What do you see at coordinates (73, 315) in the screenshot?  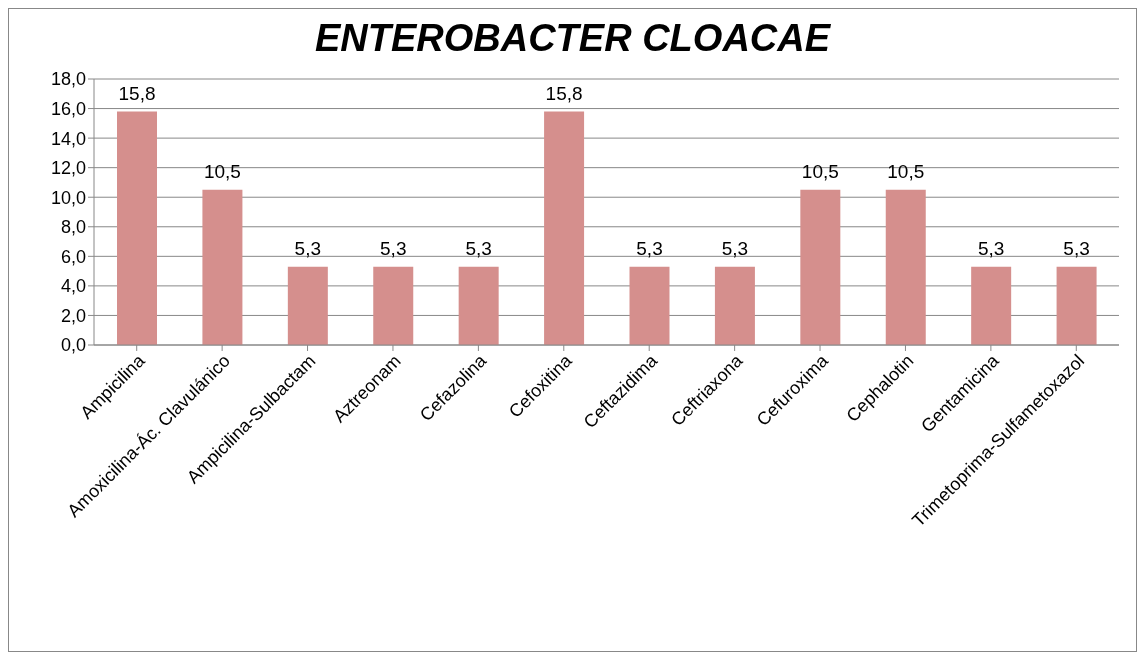 I see `y-tick-label: 2,0` at bounding box center [73, 315].